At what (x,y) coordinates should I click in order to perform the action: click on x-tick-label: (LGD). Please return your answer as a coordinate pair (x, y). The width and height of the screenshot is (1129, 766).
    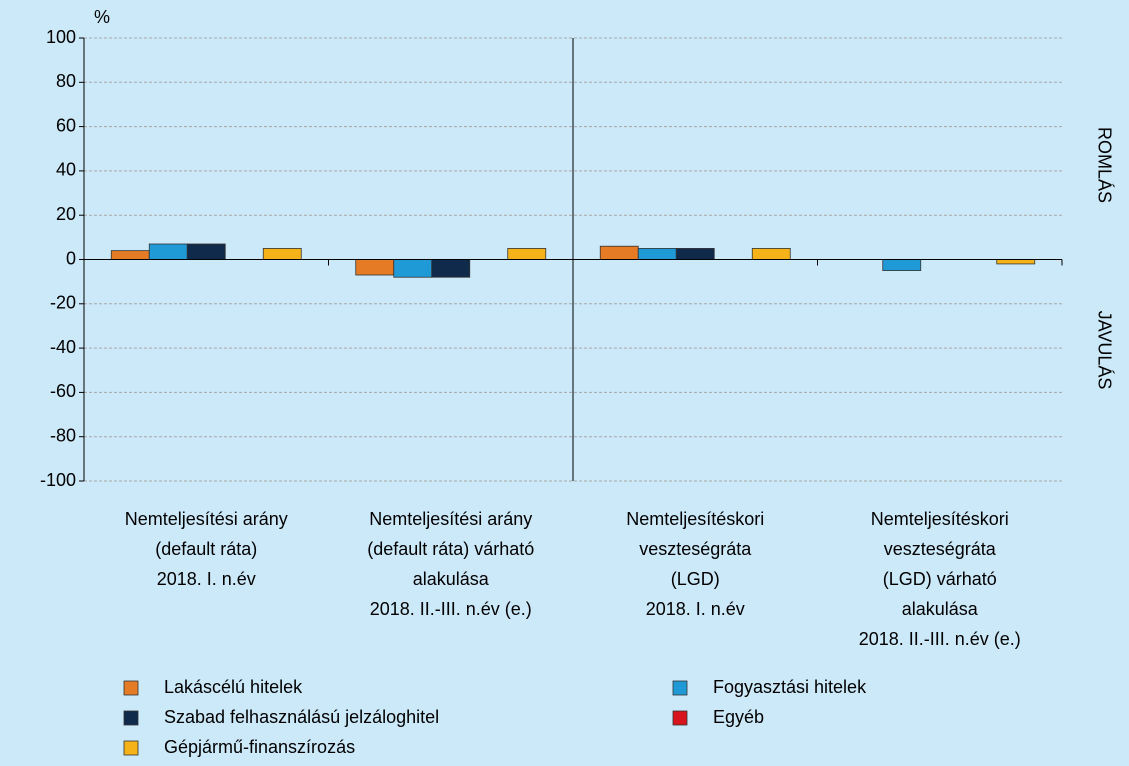
    Looking at the image, I should click on (695, 579).